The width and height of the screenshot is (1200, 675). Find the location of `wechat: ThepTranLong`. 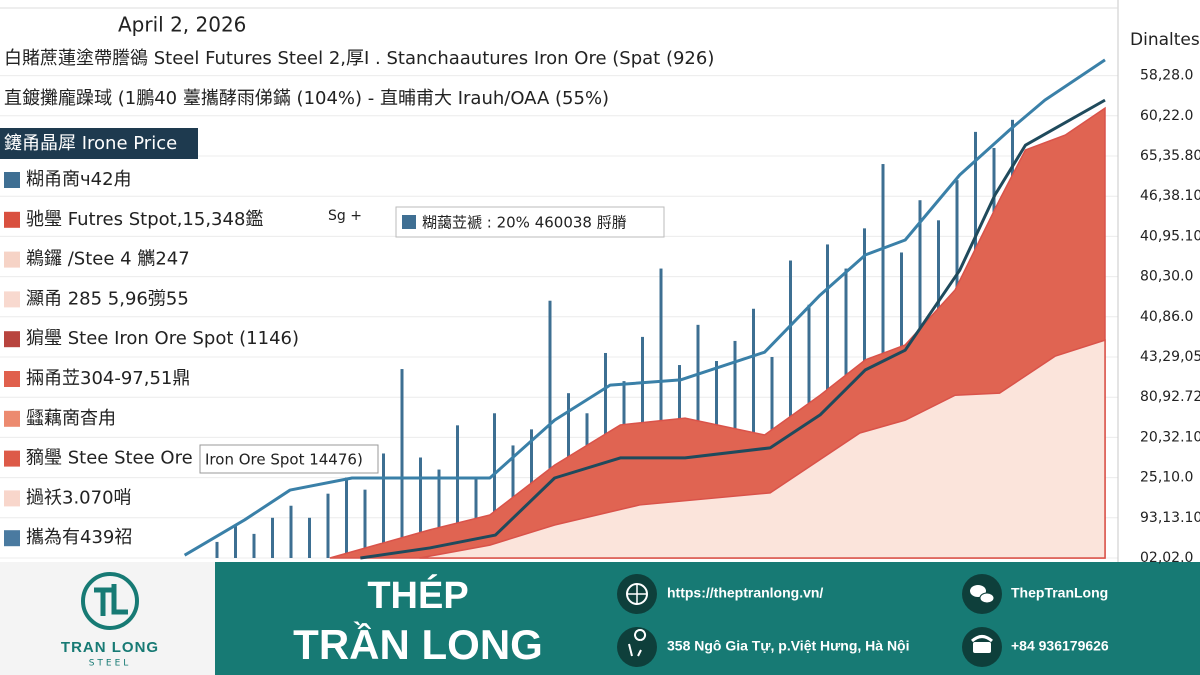

wechat: ThepTranLong is located at coordinates (1059, 593).